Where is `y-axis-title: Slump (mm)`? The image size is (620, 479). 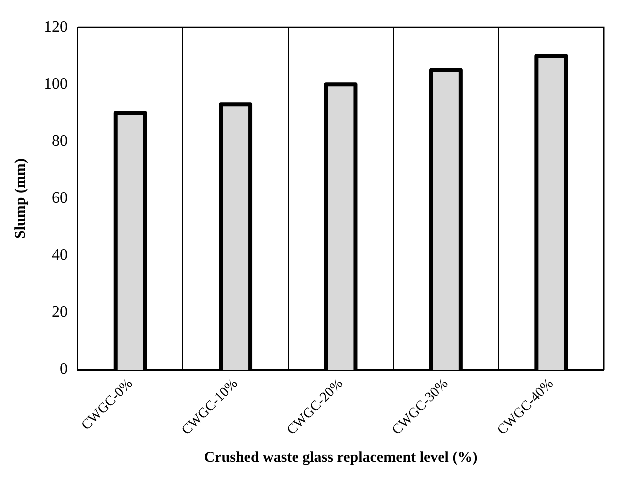
y-axis-title: Slump (mm) is located at coordinates (20, 198).